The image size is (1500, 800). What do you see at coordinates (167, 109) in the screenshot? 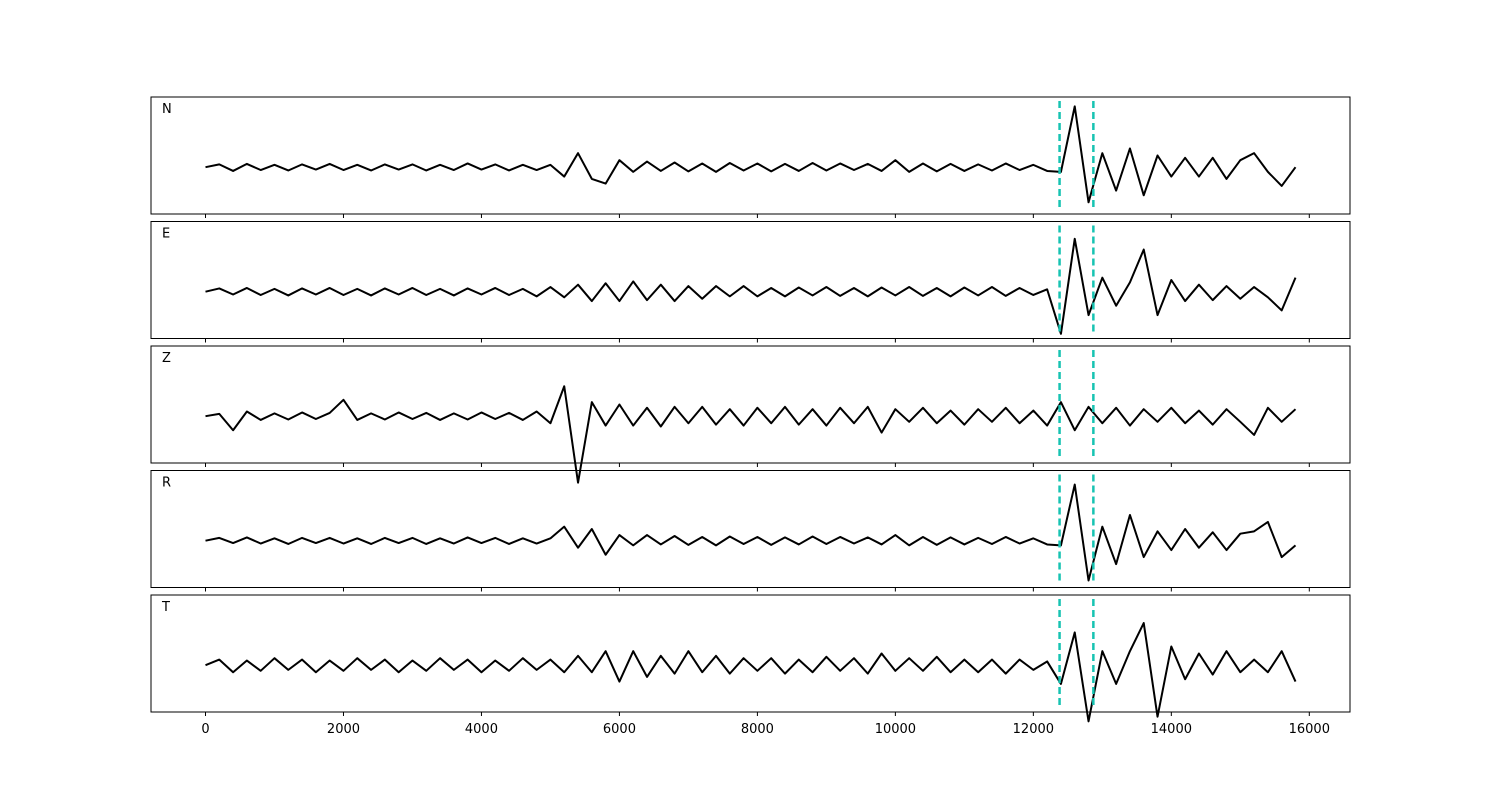
I see `panel-label: N` at bounding box center [167, 109].